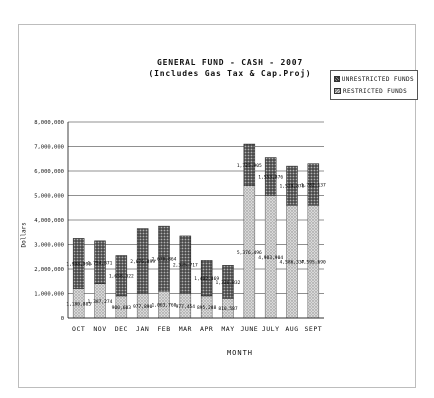 The width and height of the screenshot is (434, 398). What do you see at coordinates (230, 62) in the screenshot?
I see `chart-title: GENERAL FUND - CASH - 2007` at bounding box center [230, 62].